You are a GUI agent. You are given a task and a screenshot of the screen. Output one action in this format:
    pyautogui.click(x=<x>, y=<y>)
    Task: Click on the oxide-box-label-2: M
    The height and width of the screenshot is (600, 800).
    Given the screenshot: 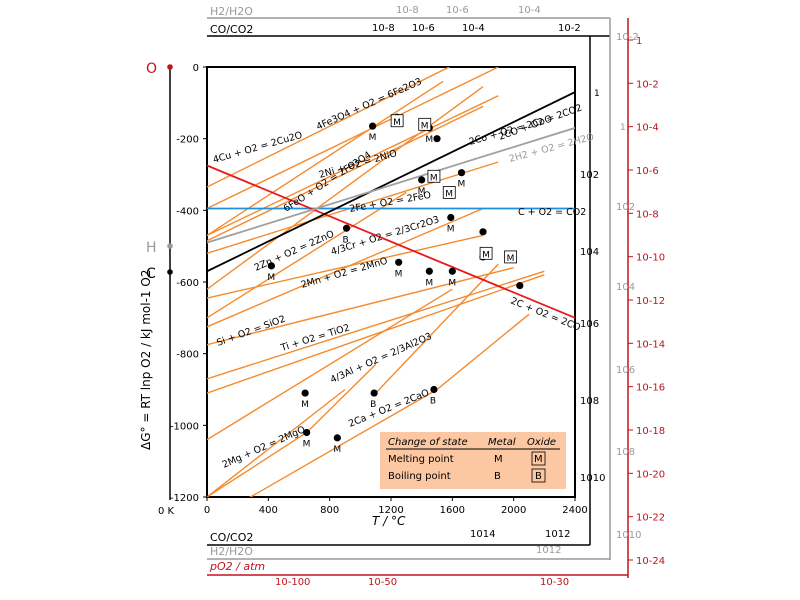 What is the action you would take?
    pyautogui.click(x=434, y=178)
    